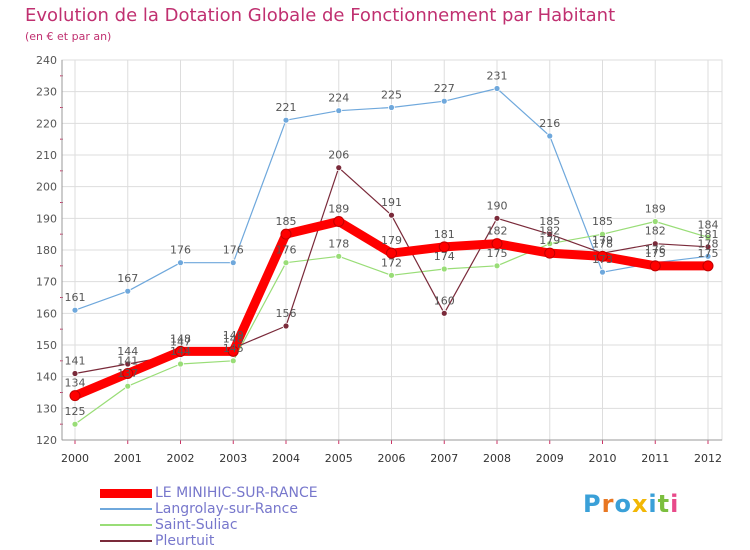 This screenshot has height=550, width=750. What do you see at coordinates (392, 458) in the screenshot?
I see `x-tick-label-2006: 2006` at bounding box center [392, 458].